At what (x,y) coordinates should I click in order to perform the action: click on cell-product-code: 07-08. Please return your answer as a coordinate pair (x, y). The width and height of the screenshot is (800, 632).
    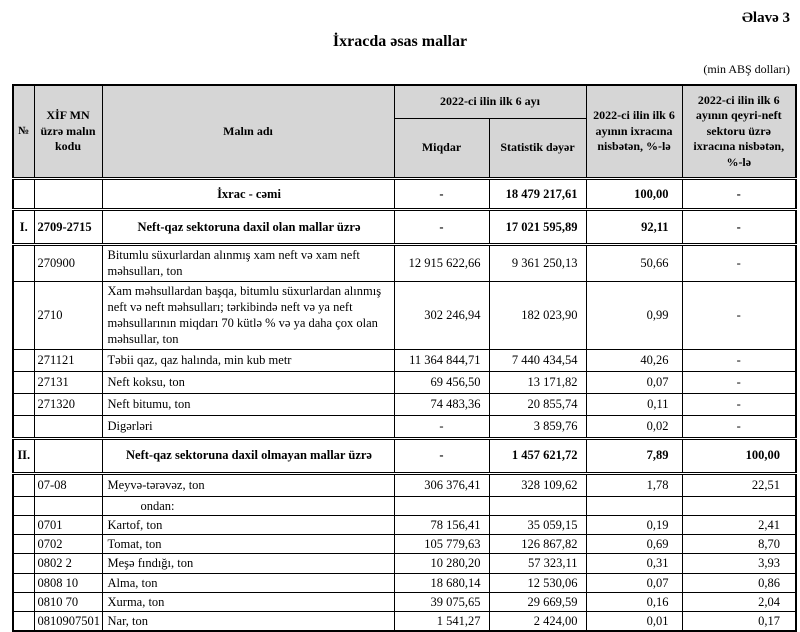
    Looking at the image, I should click on (68, 484).